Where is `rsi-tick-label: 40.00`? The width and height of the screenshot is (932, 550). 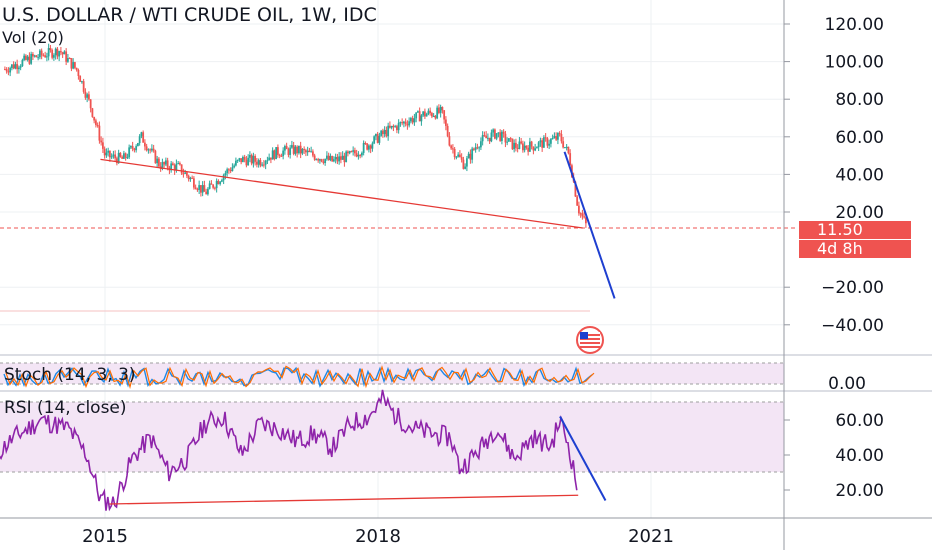
rsi-tick-label: 40.00 is located at coordinates (859, 456).